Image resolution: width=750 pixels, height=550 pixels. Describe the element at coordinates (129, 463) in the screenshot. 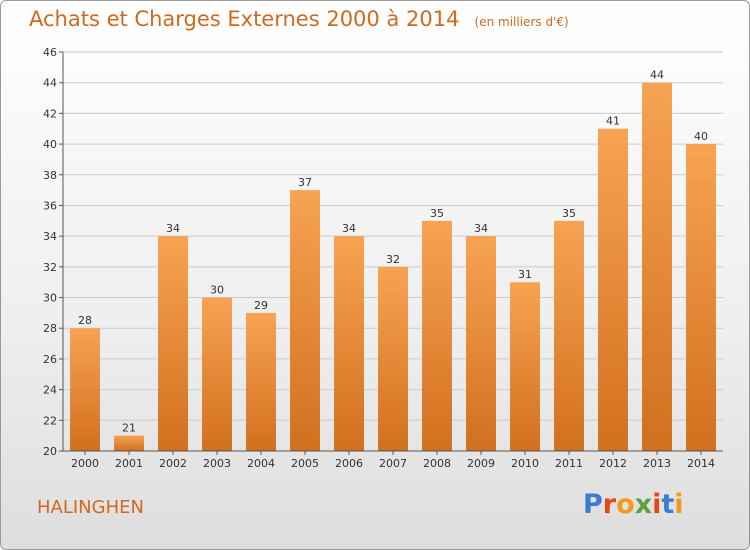

I see `x-tick-label: 2001` at that location.